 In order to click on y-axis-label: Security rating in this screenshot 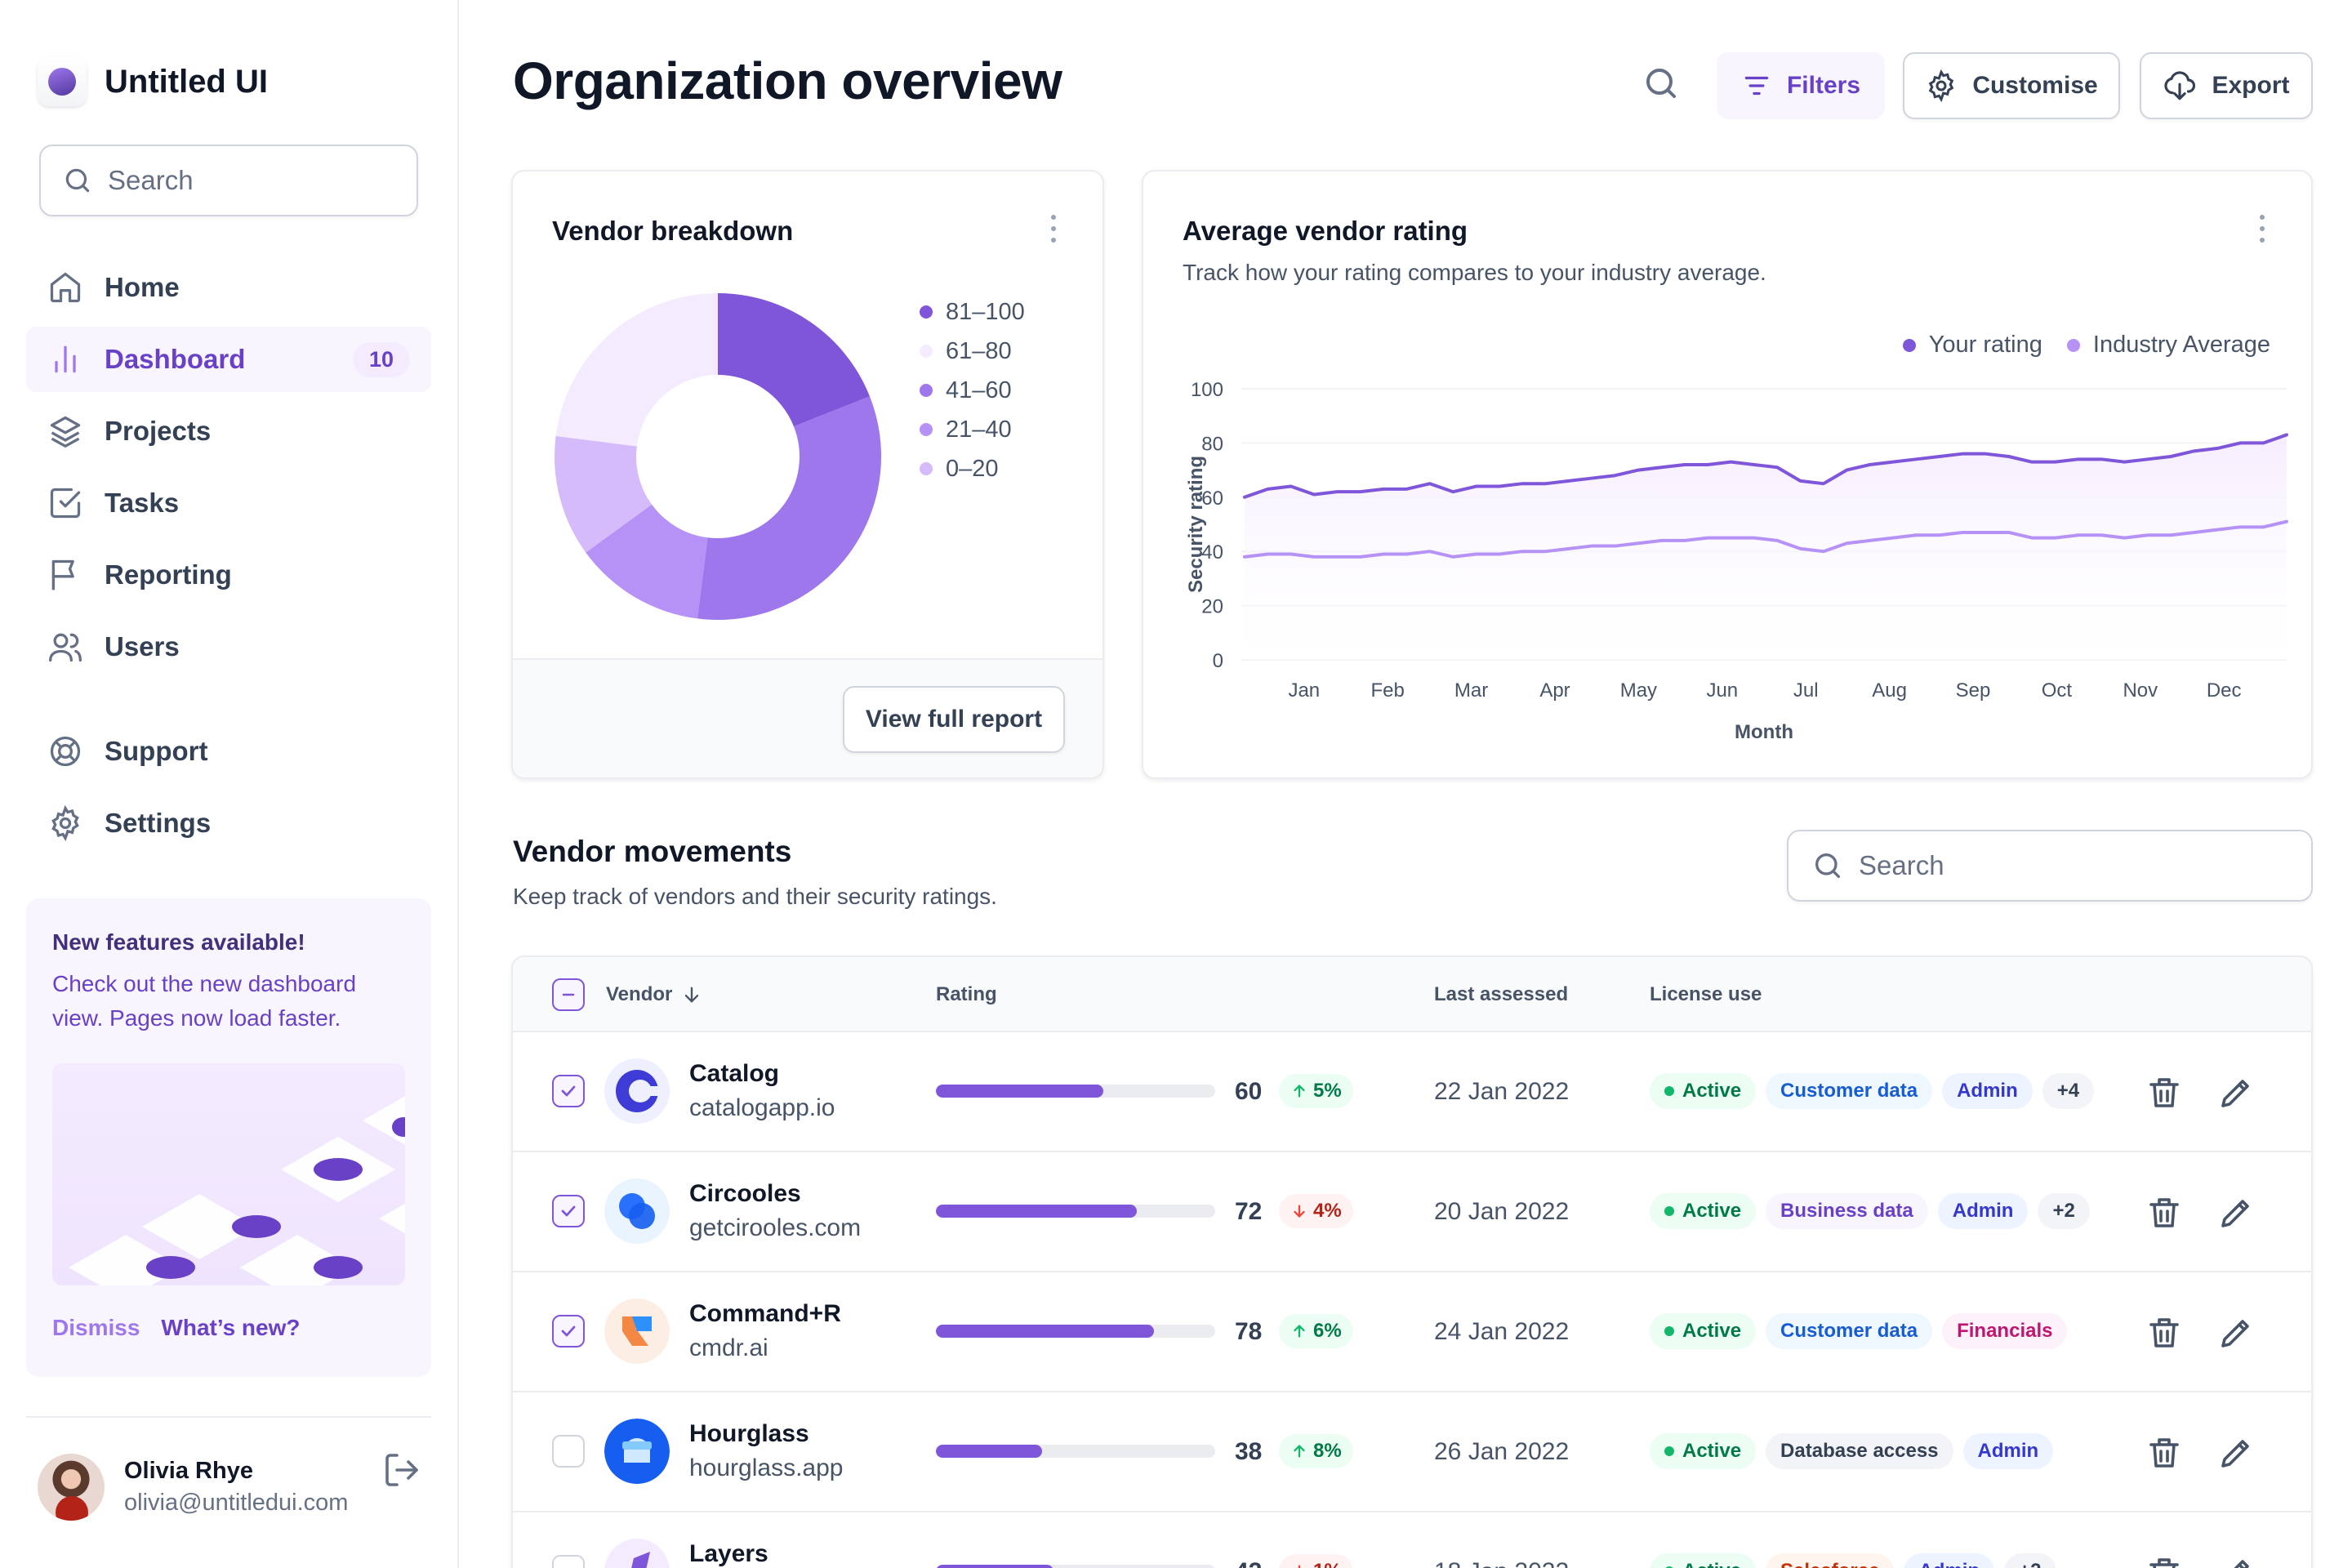, I will do `click(1196, 524)`.